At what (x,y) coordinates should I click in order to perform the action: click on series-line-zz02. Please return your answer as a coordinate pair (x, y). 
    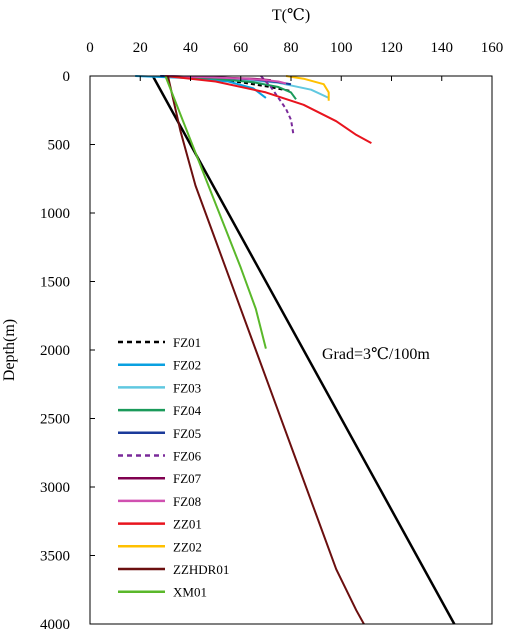
    Looking at the image, I should click on (307, 88).